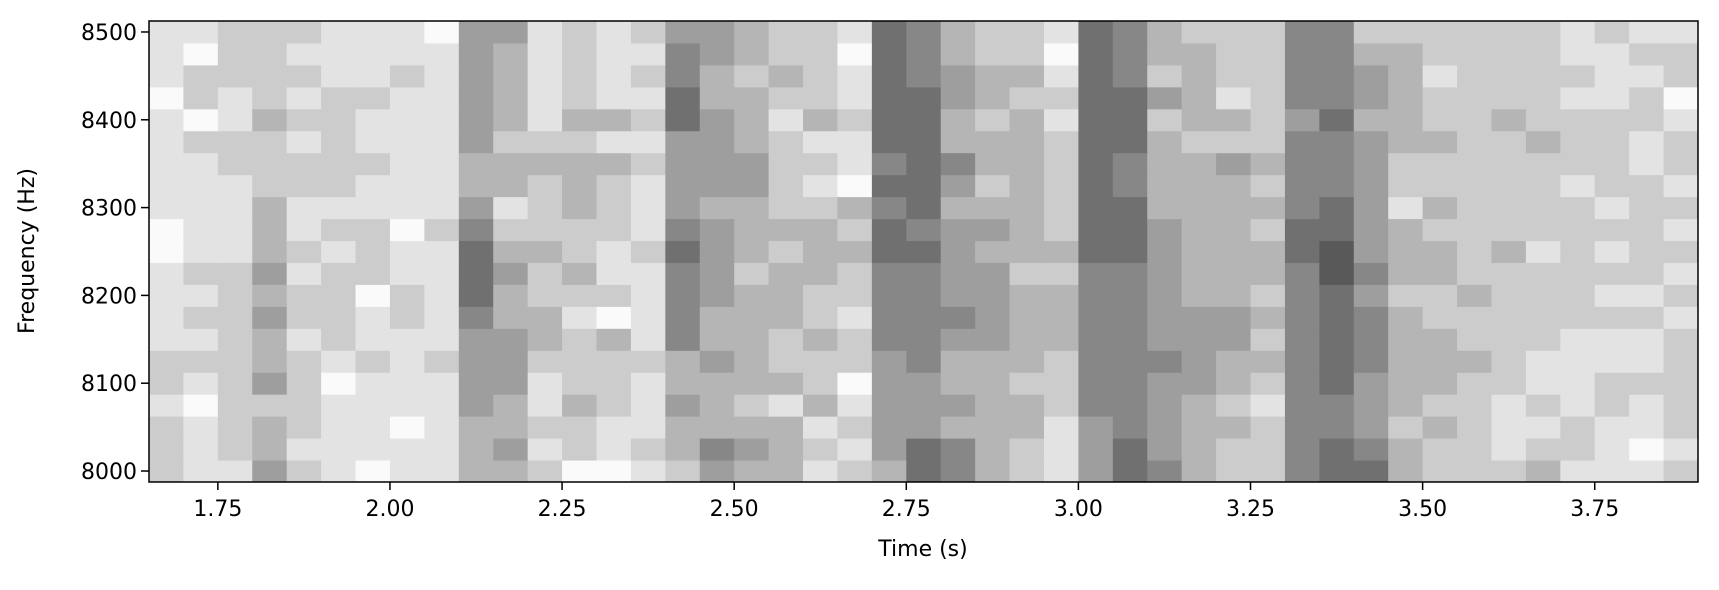 The image size is (1719, 590). I want to click on y-tick-label: 8000, so click(109, 472).